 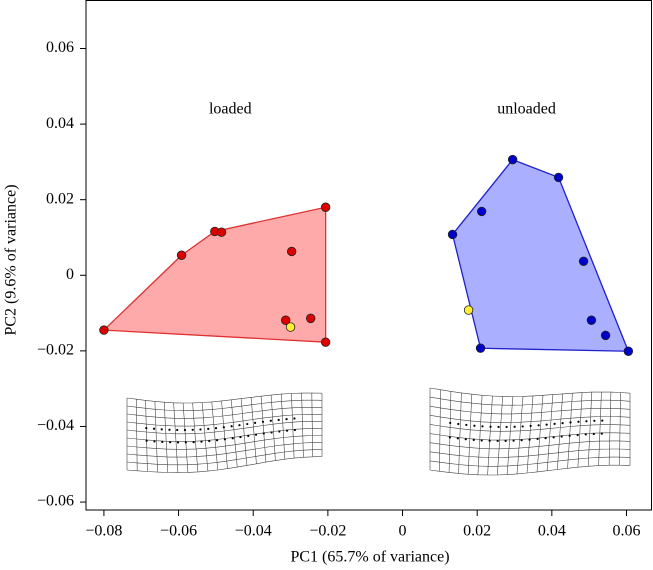 What do you see at coordinates (224, 432) in the screenshot?
I see `deformation-grid` at bounding box center [224, 432].